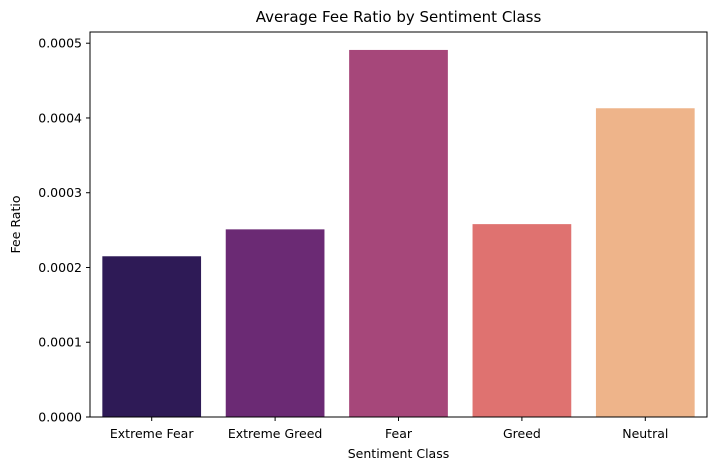  Describe the element at coordinates (275, 323) in the screenshot. I see `bar-extreme-greed` at that location.